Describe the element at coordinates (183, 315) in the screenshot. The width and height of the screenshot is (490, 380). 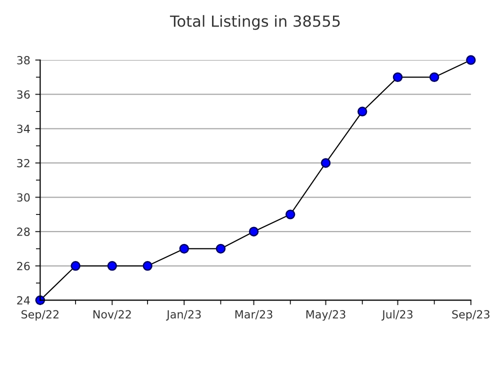
I see `x-tick-label: Jan/23` at that location.